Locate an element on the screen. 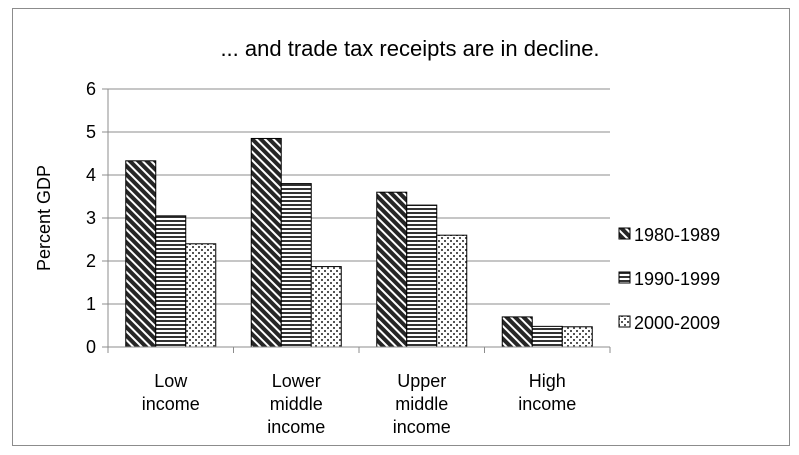 This screenshot has width=799, height=455. legend: 1980-1989 1990-1999 2000-2009 is located at coordinates (669, 279).